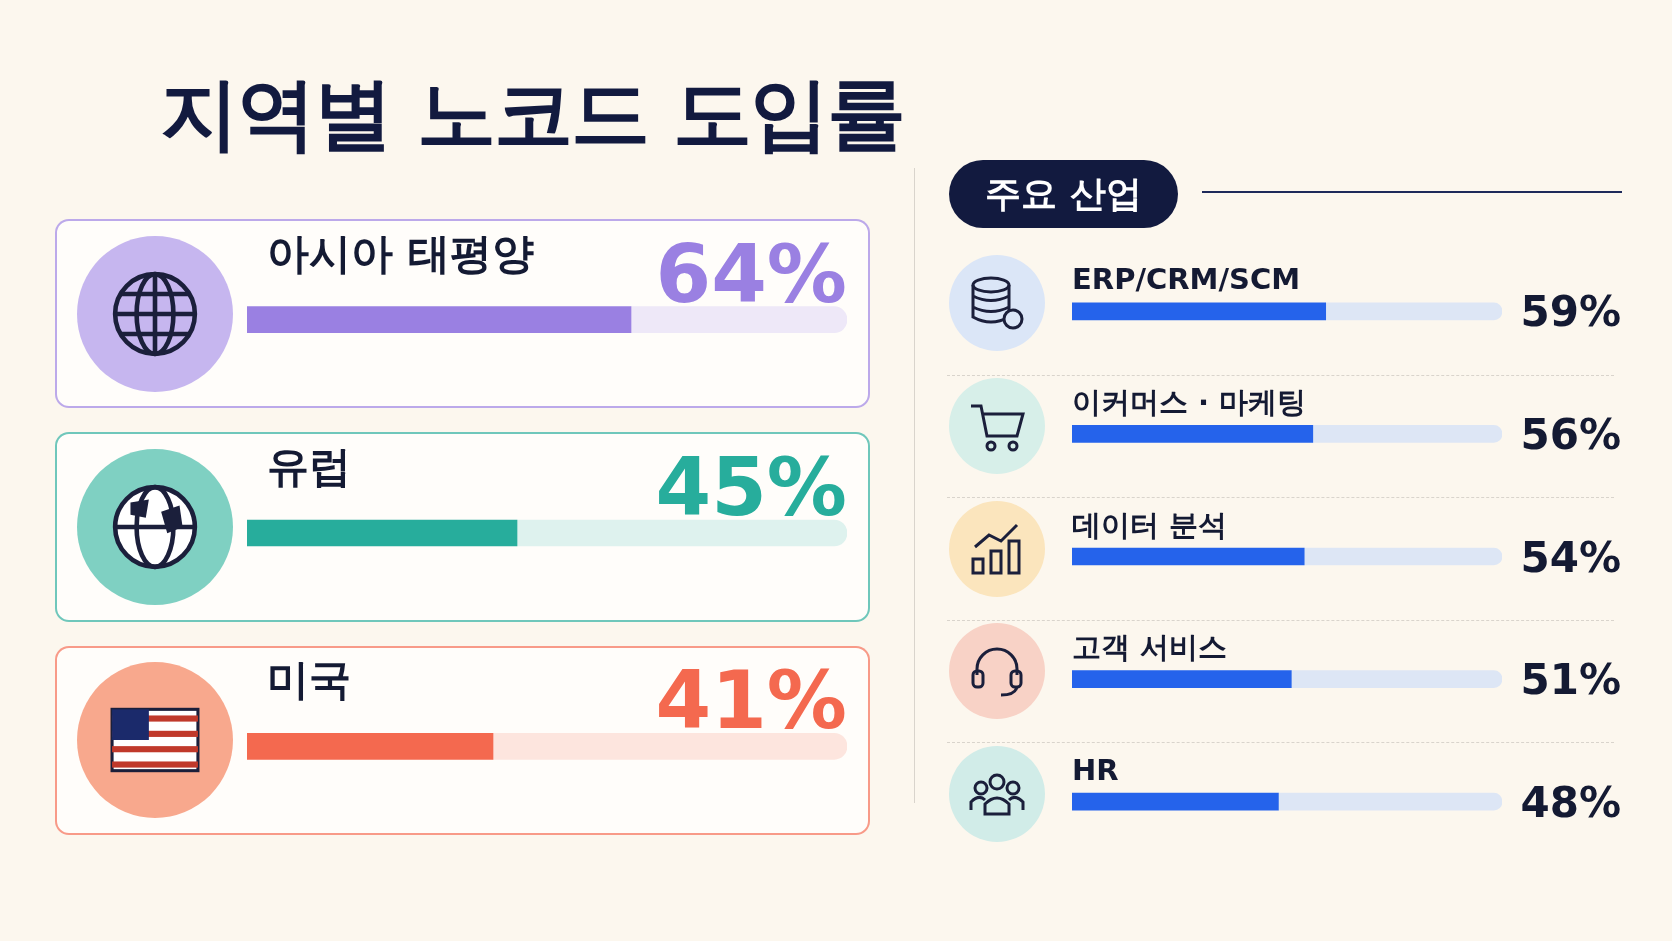  I want to click on data-label: 54%, so click(1570, 557).